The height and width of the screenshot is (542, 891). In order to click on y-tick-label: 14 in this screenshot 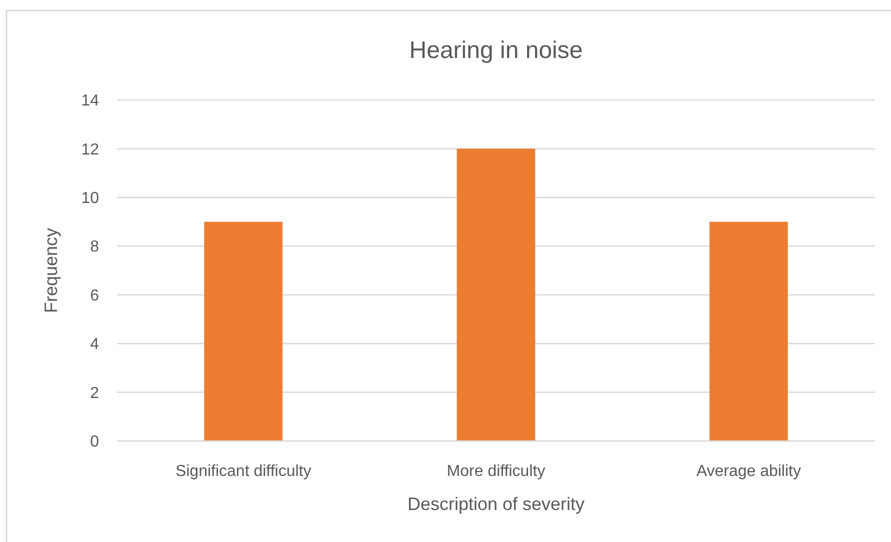, I will do `click(90, 101)`.